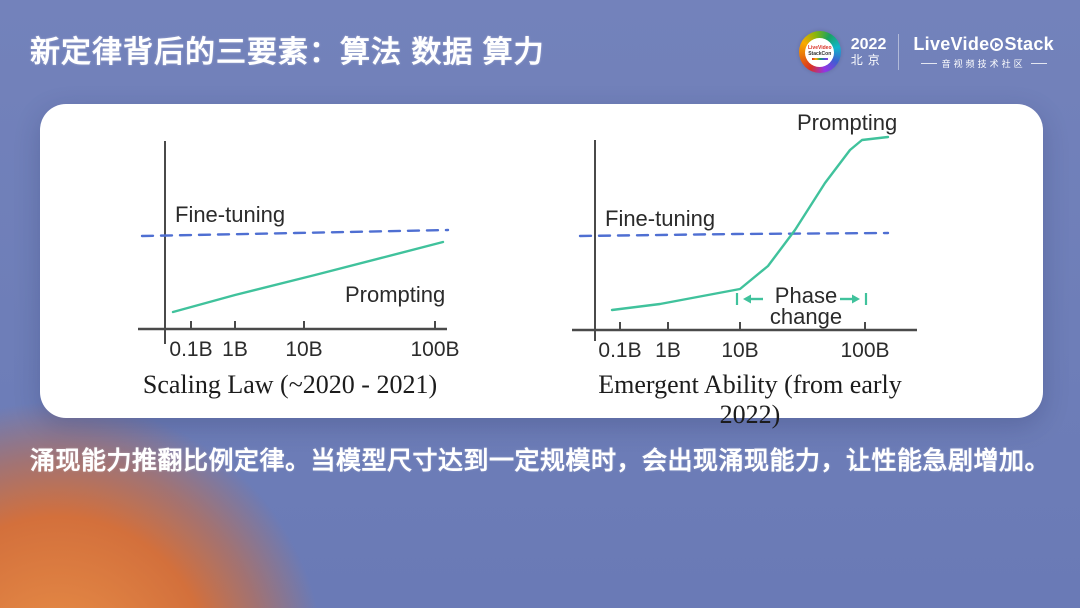 This screenshot has width=1080, height=608. I want to click on play-triangle-icon, so click(997, 44).